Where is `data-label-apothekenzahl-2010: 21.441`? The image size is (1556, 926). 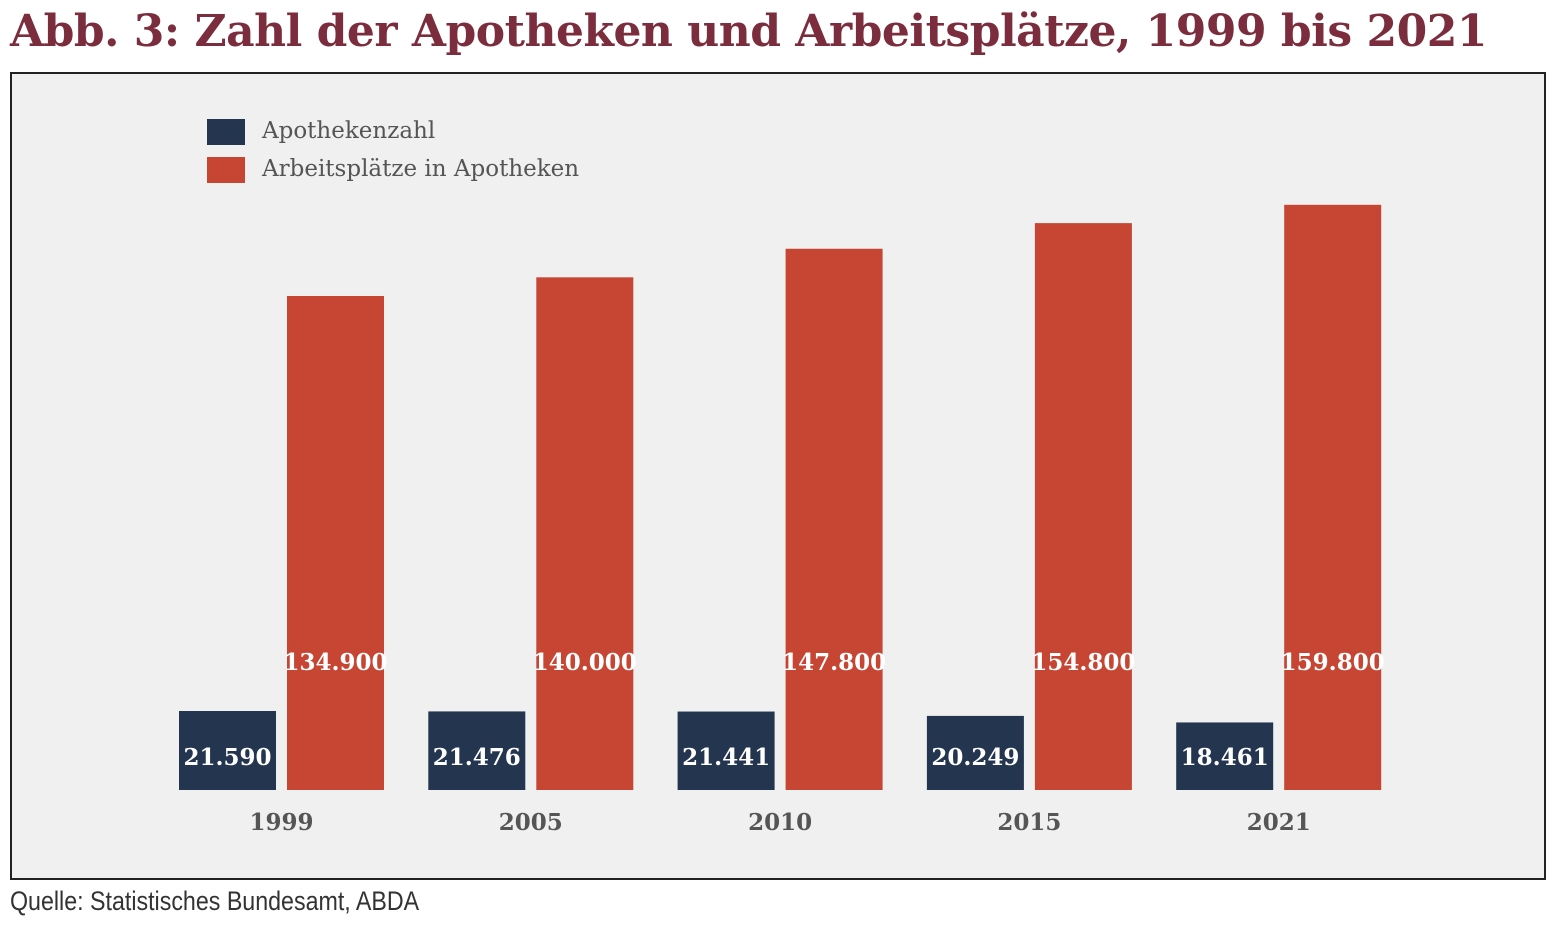
data-label-apothekenzahl-2010: 21.441 is located at coordinates (726, 757).